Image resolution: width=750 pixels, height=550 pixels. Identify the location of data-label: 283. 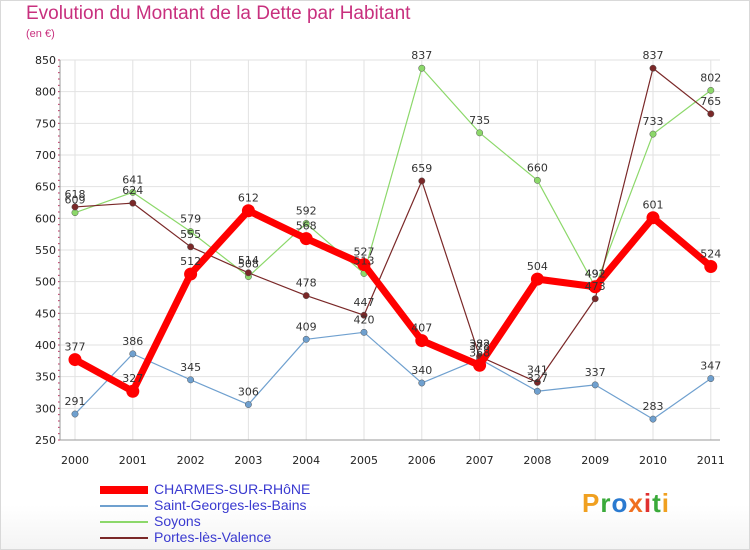
(653, 406).